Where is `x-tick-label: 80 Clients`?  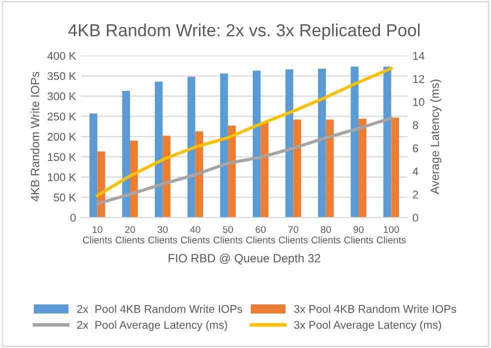
x-tick-label: 80 Clients is located at coordinates (326, 235).